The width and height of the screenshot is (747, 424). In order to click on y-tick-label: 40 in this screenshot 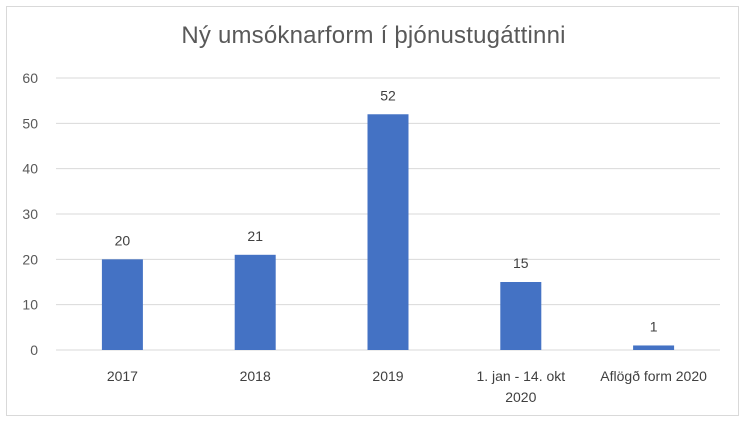, I will do `click(30, 169)`.